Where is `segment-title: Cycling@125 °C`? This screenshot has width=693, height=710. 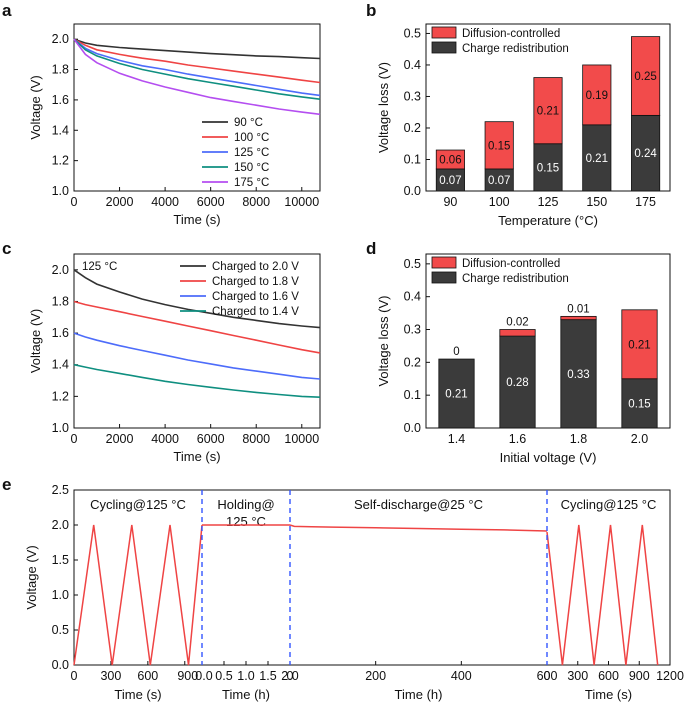 segment-title: Cycling@125 °C is located at coordinates (609, 504).